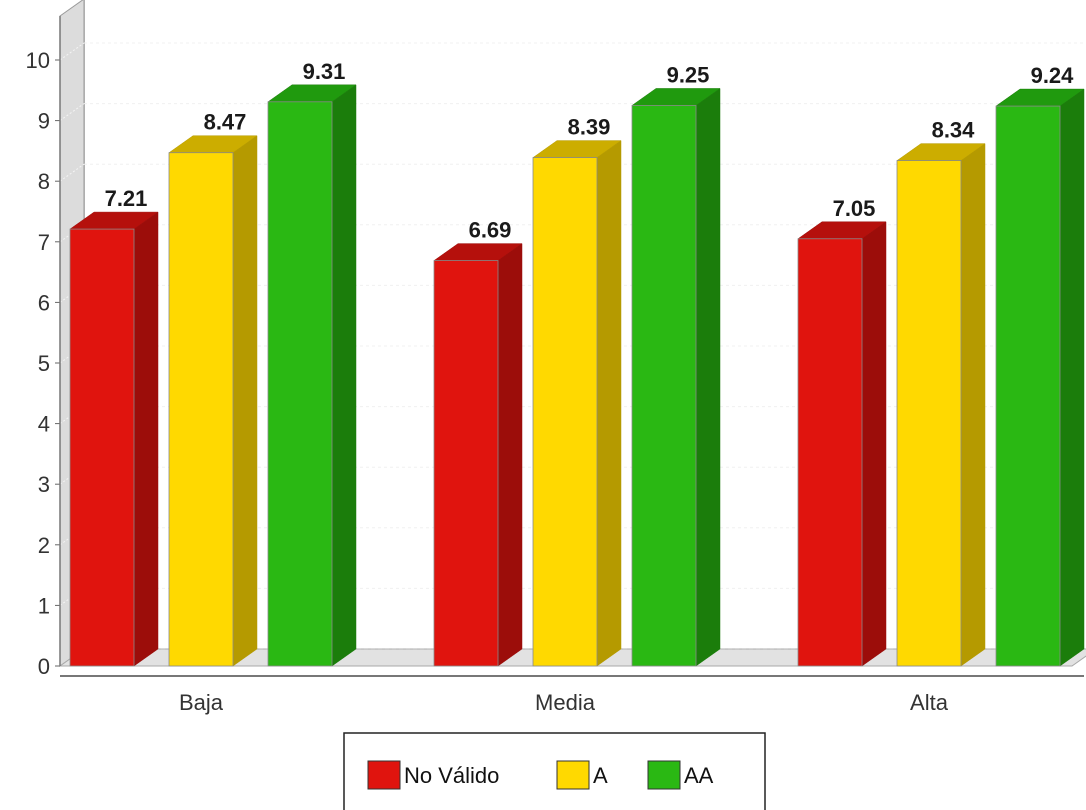  I want to click on y-tick-label: 0, so click(44, 666).